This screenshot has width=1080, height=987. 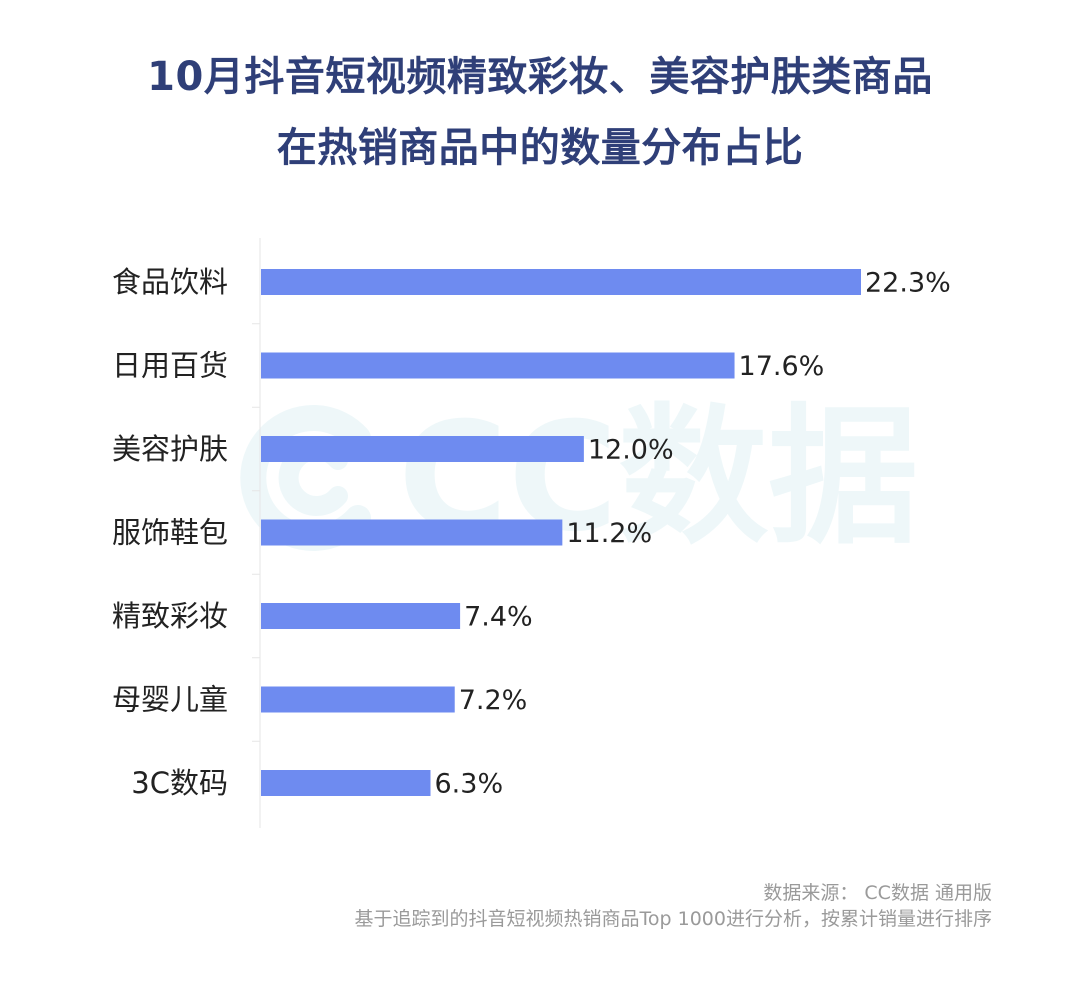 What do you see at coordinates (170, 700) in the screenshot?
I see `category-label: 母婴儿童` at bounding box center [170, 700].